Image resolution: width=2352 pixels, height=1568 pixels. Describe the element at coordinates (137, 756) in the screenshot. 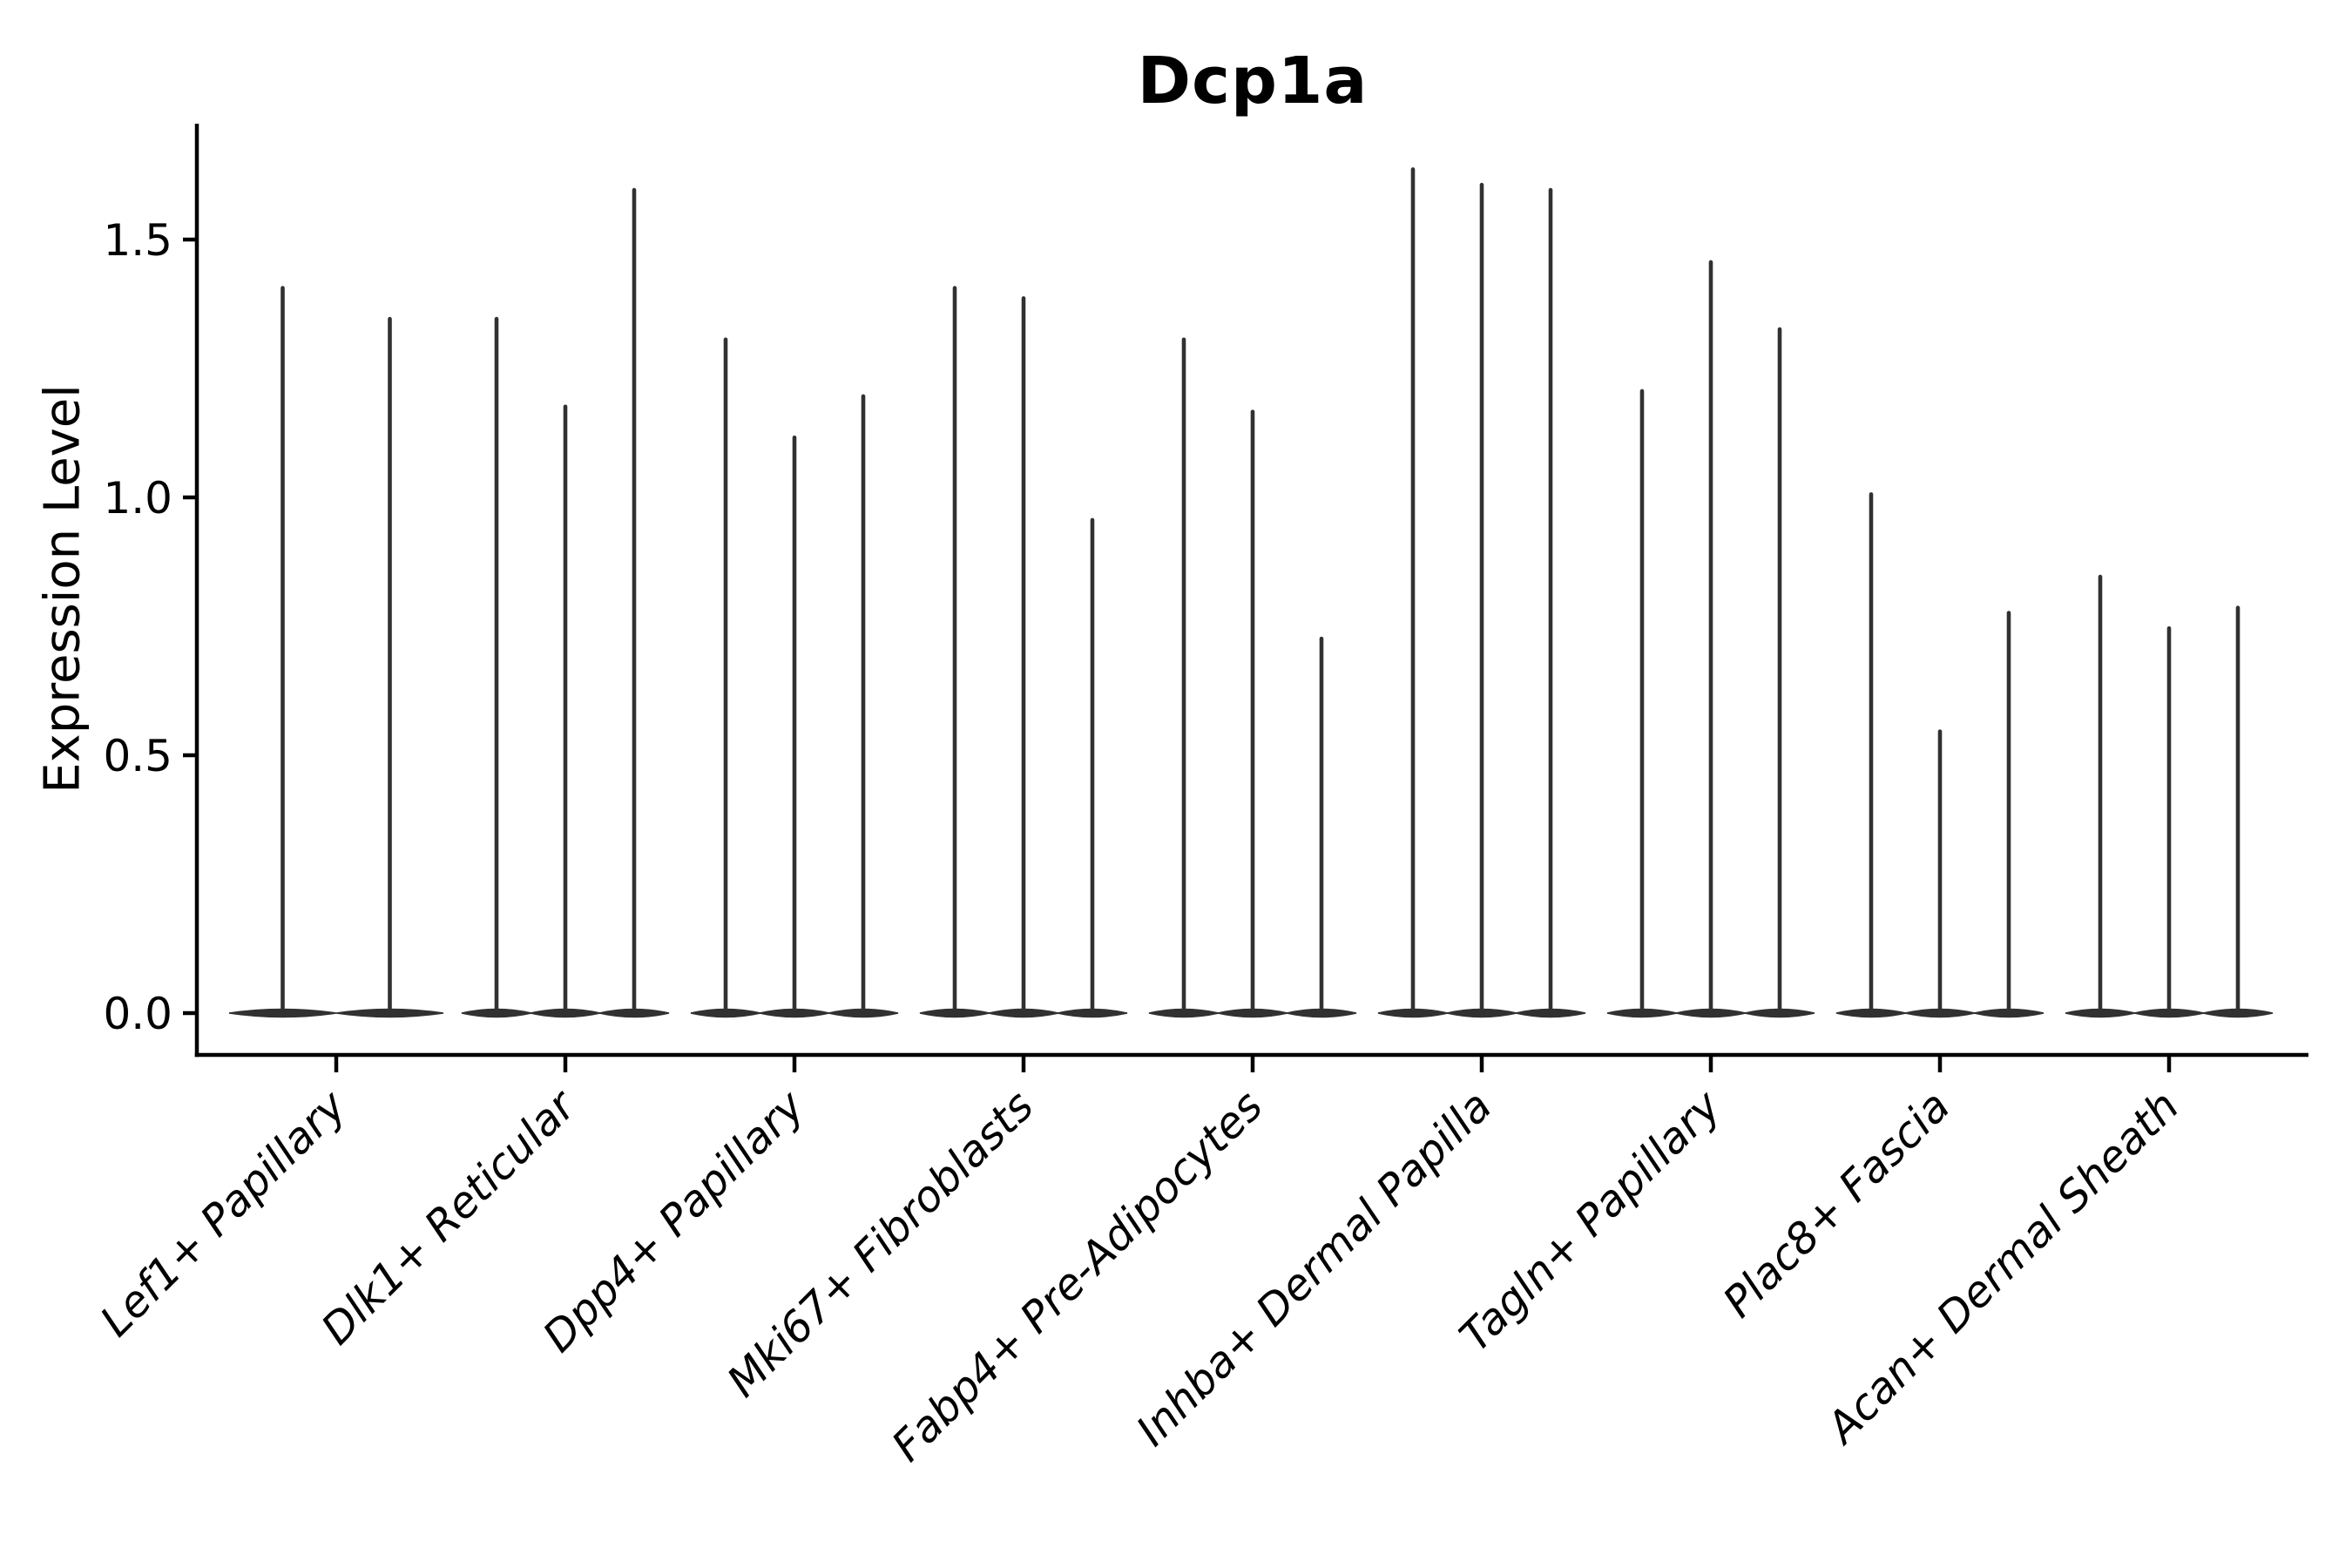

I see `y-tick-label: 0.5` at that location.